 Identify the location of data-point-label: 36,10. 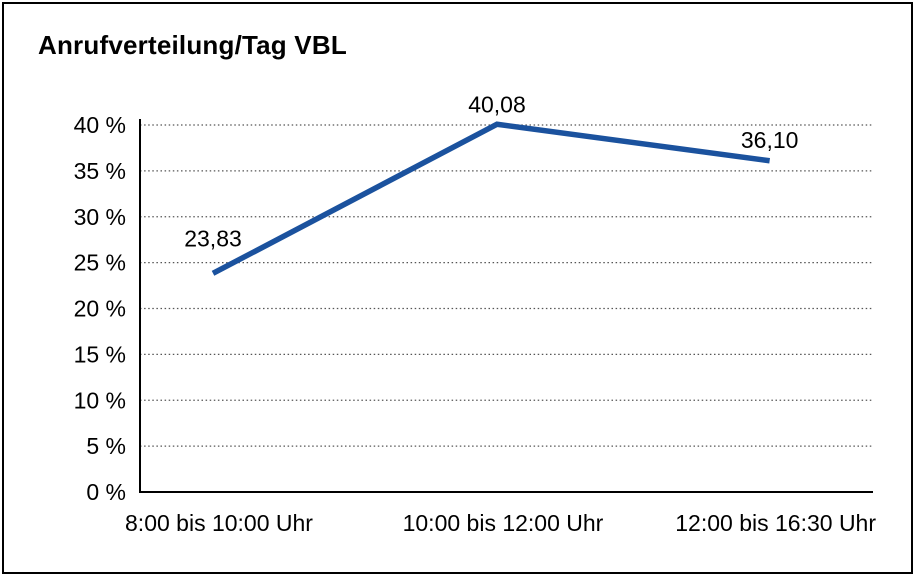
(770, 140).